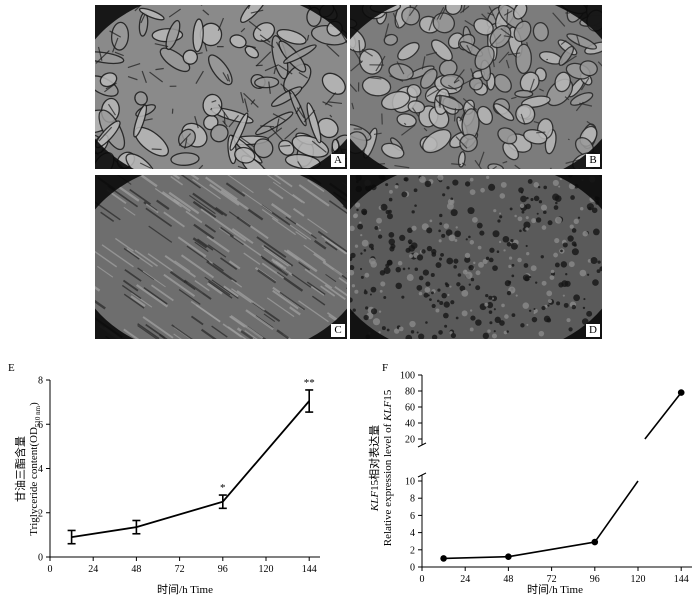 This screenshot has height=600, width=700. What do you see at coordinates (223, 569) in the screenshot?
I see `x-tick-label: 96` at bounding box center [223, 569].